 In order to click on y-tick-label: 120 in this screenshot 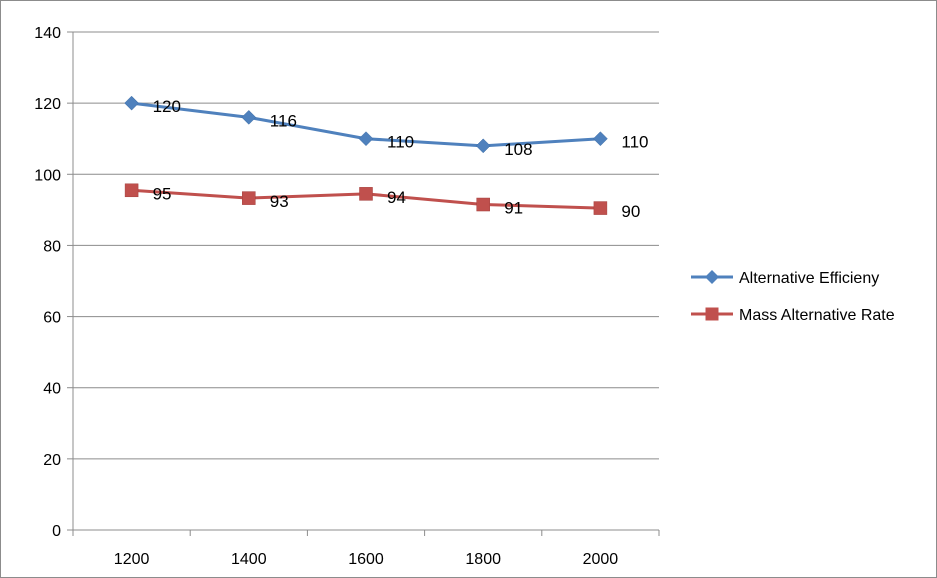, I will do `click(47, 104)`.